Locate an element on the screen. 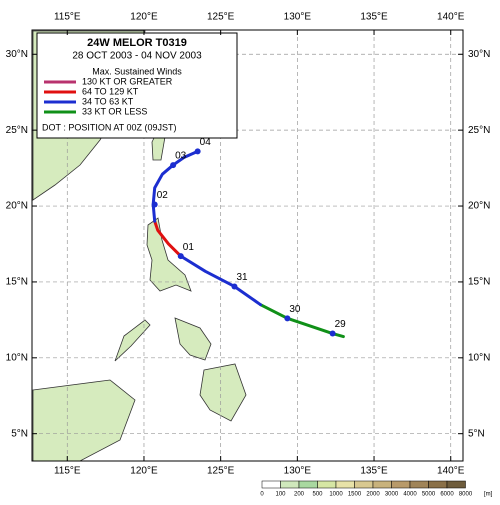 This screenshot has width=500, height=505. scale-label: 100 is located at coordinates (280, 495).